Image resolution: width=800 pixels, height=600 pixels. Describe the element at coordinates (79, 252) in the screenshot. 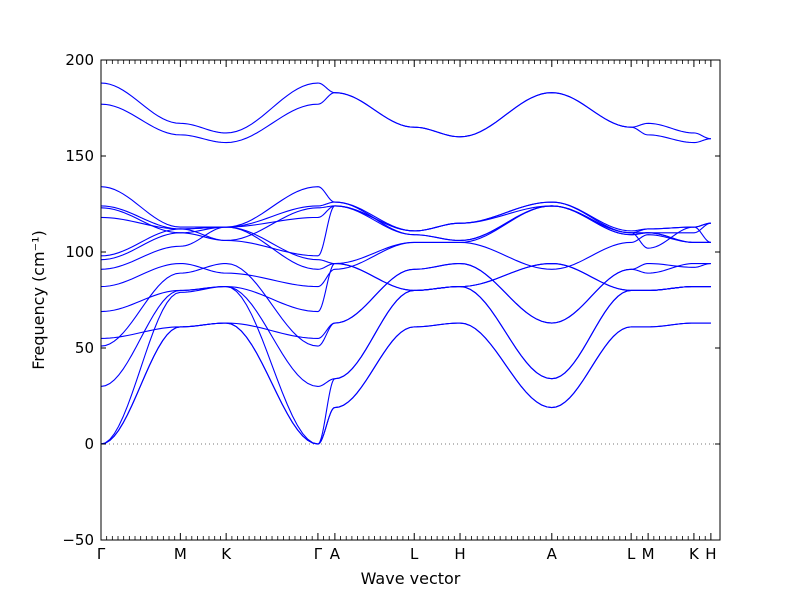

I see `y-tick-label: 100` at that location.